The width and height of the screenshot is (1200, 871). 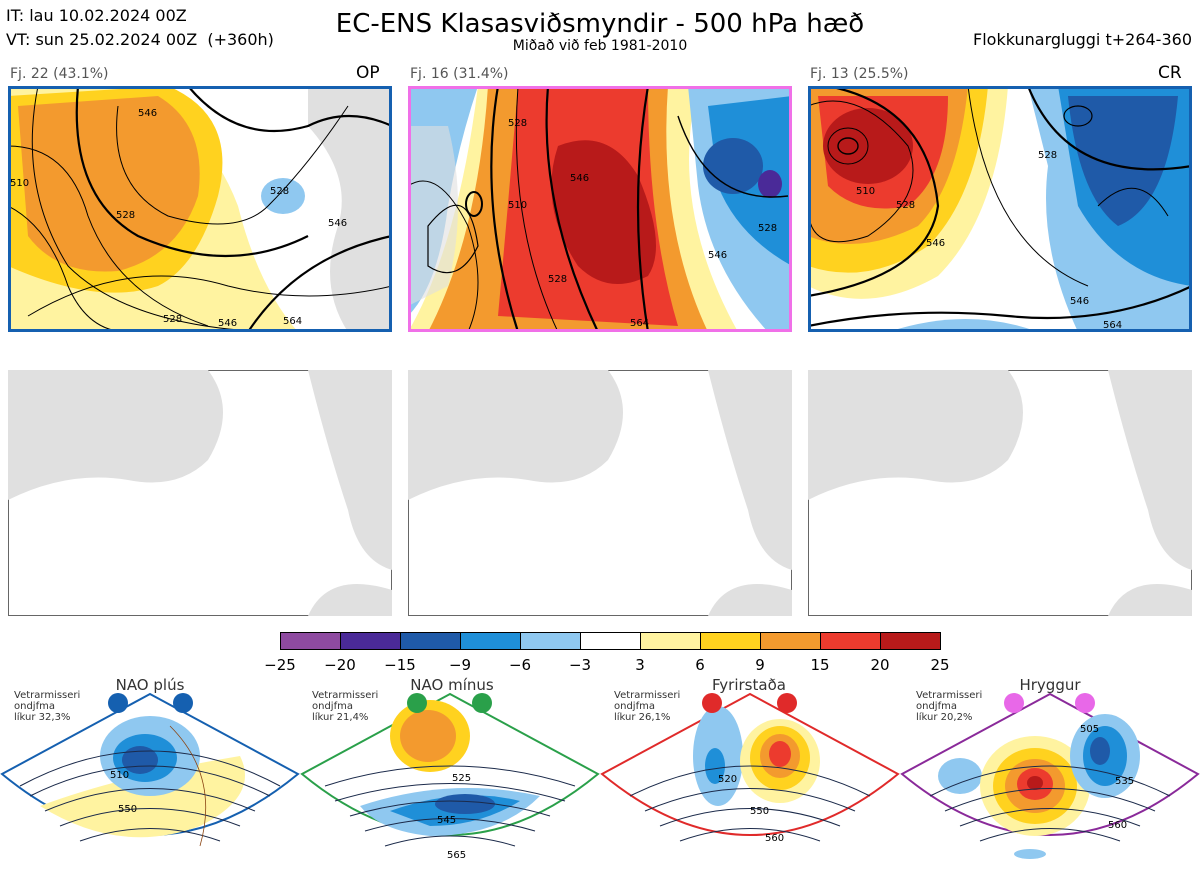 I want to click on cluster-3-map: 510 528 546 528 546 564, so click(x=1000, y=209).